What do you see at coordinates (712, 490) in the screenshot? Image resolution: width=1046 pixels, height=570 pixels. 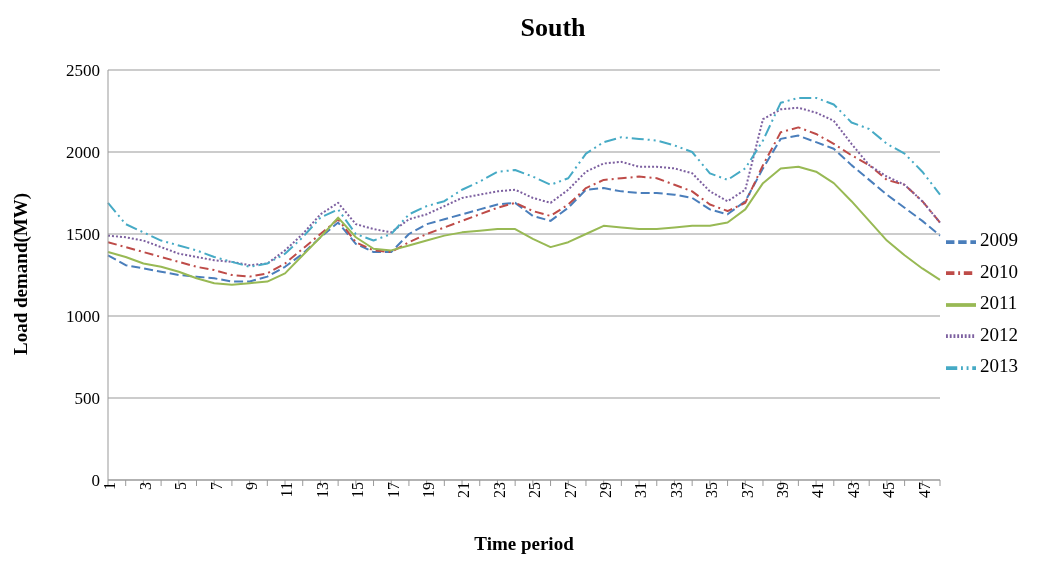 I see `x-tick-label: 35` at bounding box center [712, 490].